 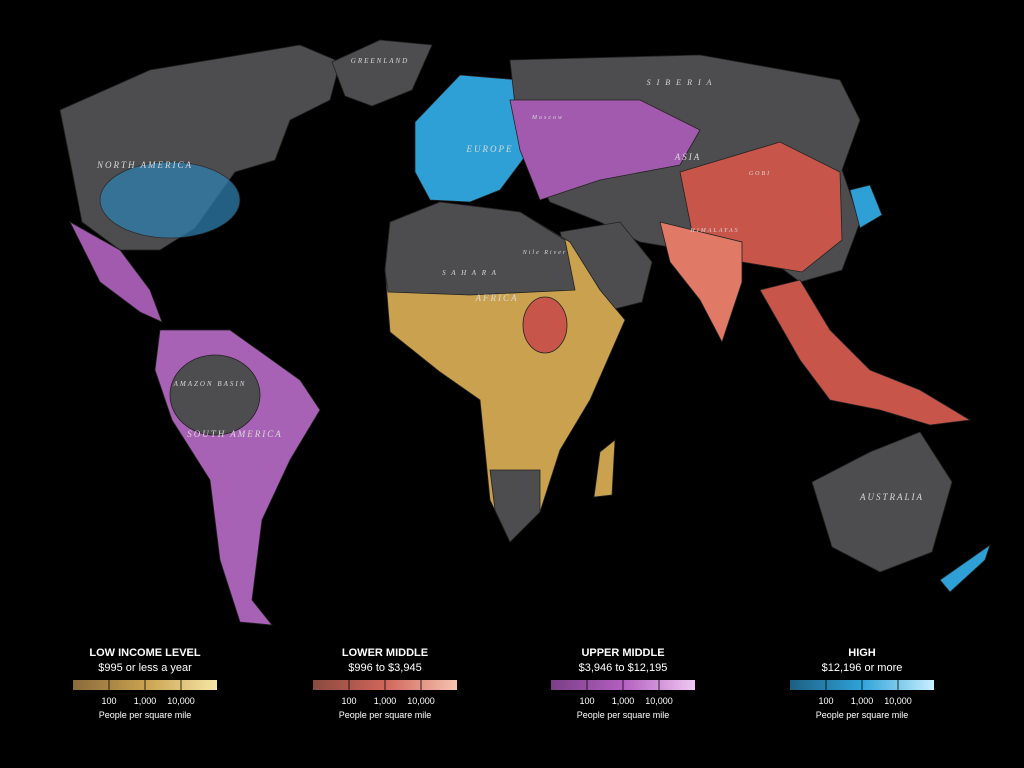 I want to click on central-america, so click(x=116, y=272).